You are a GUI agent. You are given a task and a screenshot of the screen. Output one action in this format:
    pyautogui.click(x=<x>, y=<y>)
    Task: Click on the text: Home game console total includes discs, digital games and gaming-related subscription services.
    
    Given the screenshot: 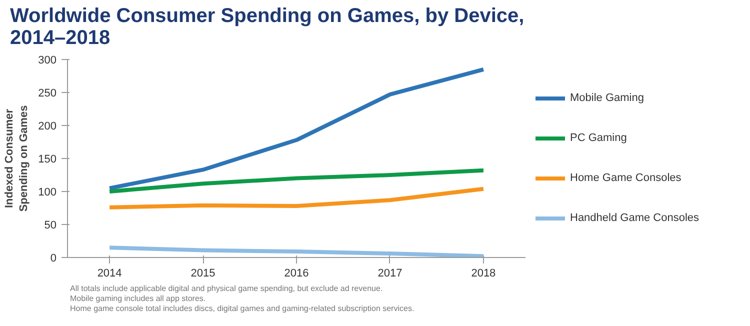 What is the action you would take?
    pyautogui.click(x=242, y=308)
    